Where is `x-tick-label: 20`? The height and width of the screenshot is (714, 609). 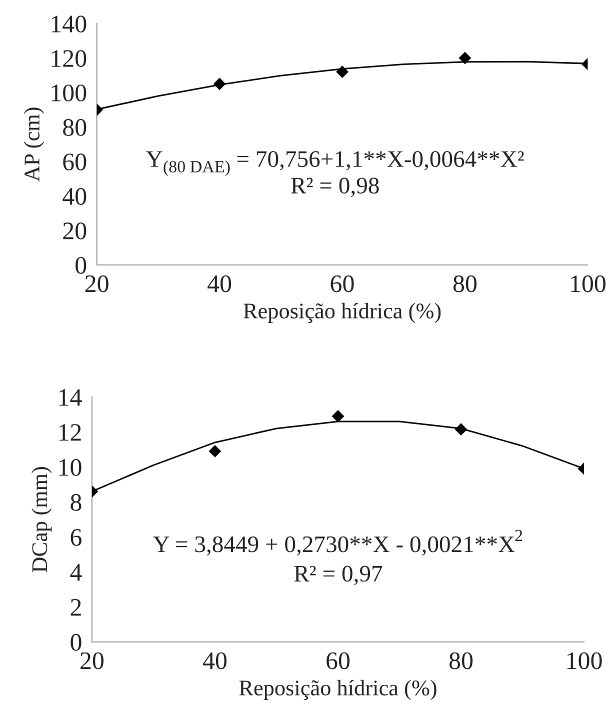 x-tick-label: 20 is located at coordinates (96, 283).